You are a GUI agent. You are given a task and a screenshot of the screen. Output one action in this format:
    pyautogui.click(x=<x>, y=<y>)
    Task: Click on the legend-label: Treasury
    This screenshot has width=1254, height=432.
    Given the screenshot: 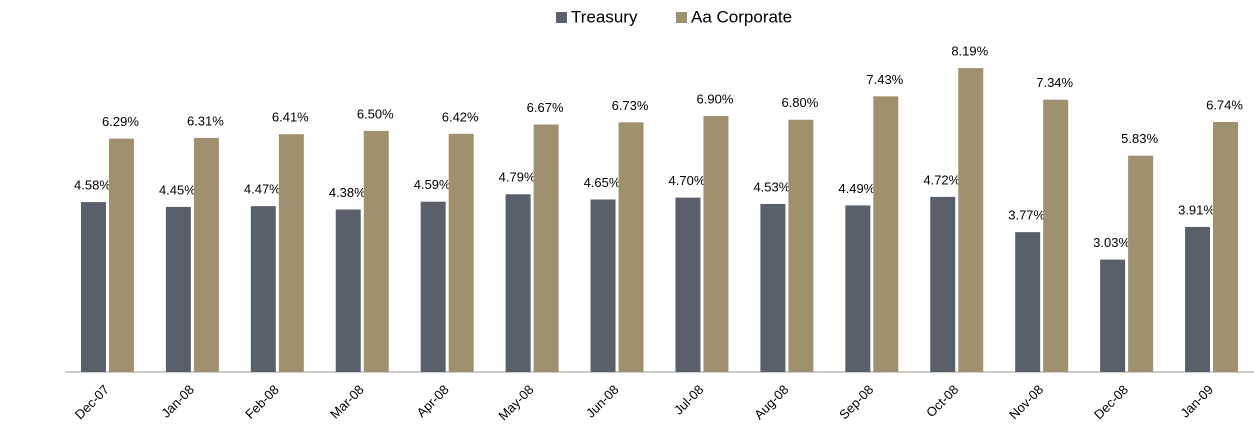 What is the action you would take?
    pyautogui.click(x=604, y=16)
    